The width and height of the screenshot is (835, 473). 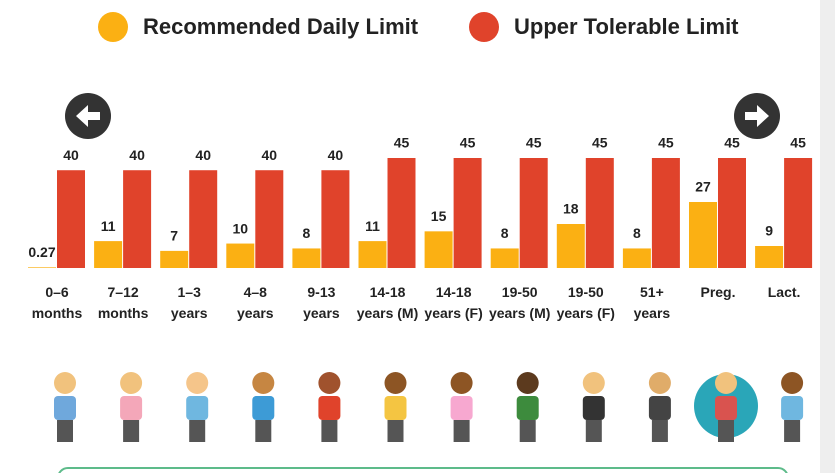 What do you see at coordinates (281, 26) in the screenshot?
I see `legend-label: Recommended Daily Limit` at bounding box center [281, 26].